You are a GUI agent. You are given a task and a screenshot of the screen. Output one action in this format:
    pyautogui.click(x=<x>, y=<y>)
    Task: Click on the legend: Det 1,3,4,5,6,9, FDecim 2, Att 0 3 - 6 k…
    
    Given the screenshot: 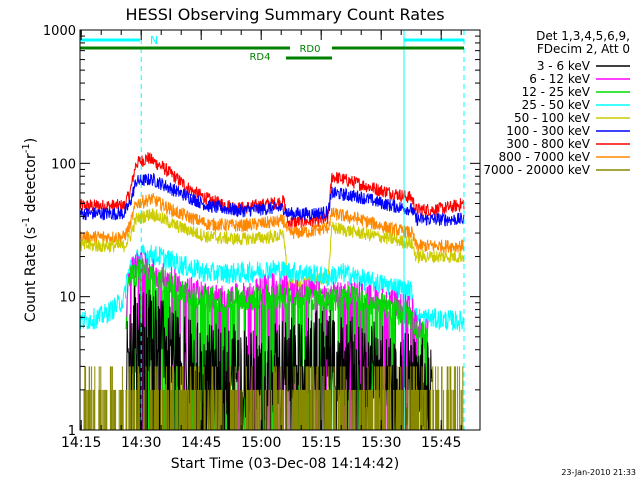 What is the action you would take?
    pyautogui.click(x=556, y=103)
    